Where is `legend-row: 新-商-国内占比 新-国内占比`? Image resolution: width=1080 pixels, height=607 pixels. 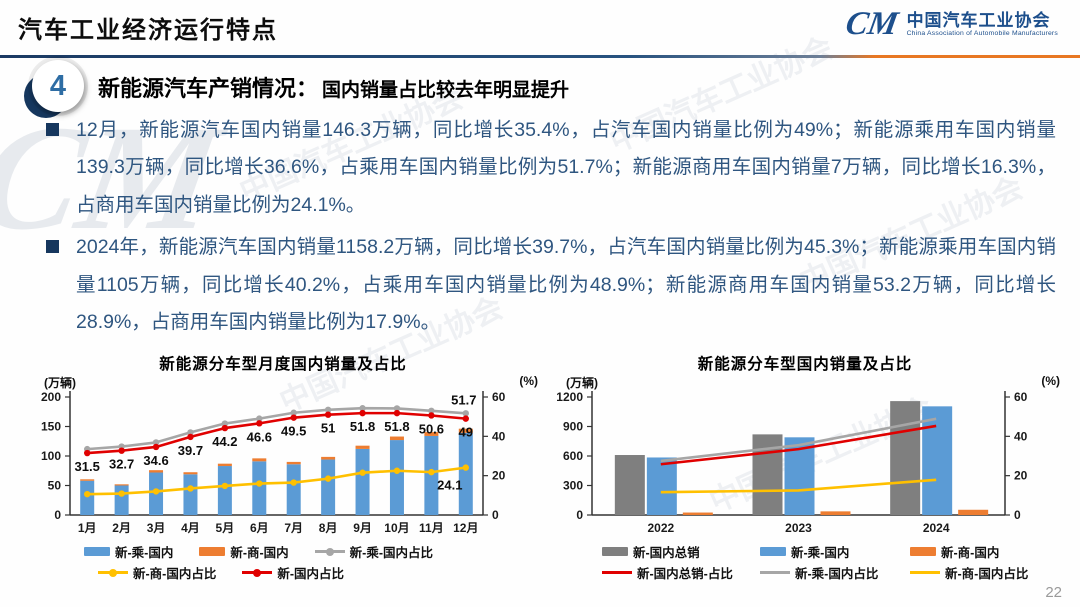
legend-row: 新-商-国内占比 新-国内占比 is located at coordinates (283, 572).